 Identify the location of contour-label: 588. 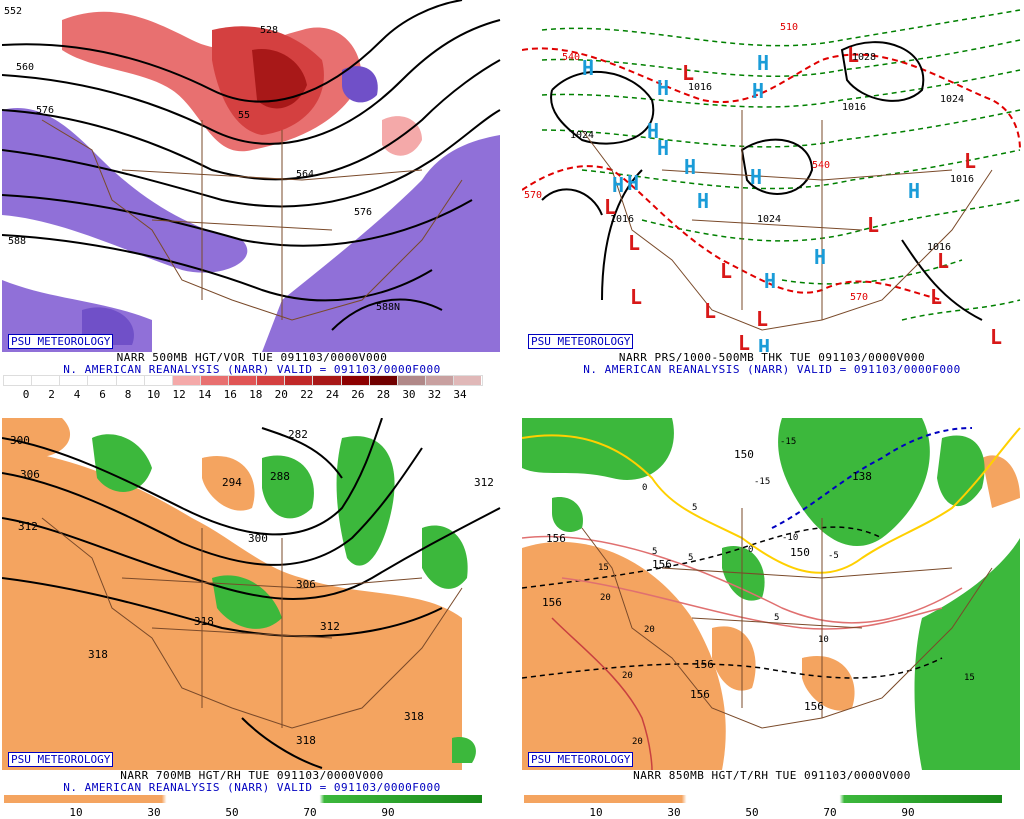
(17, 241).